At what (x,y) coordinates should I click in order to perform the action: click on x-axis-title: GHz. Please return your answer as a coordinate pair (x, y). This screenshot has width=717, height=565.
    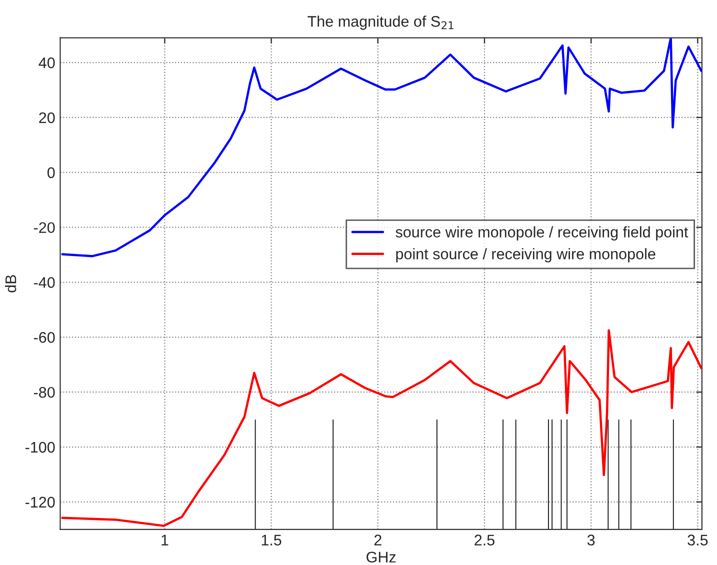
    Looking at the image, I should click on (381, 557).